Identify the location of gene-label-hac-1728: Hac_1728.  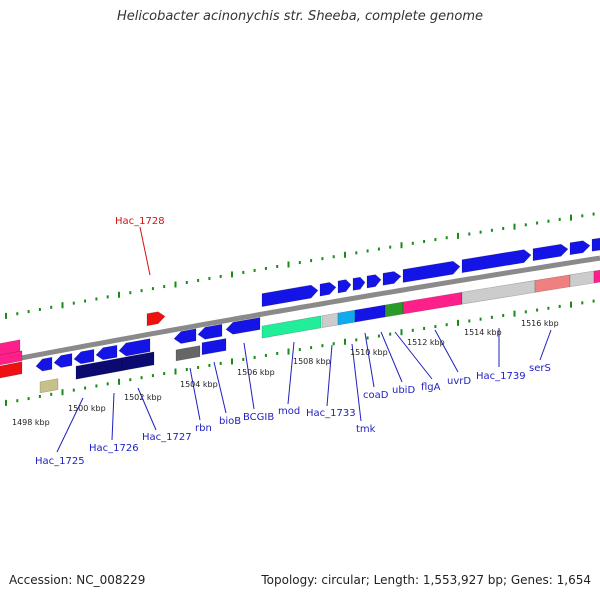
(140, 221).